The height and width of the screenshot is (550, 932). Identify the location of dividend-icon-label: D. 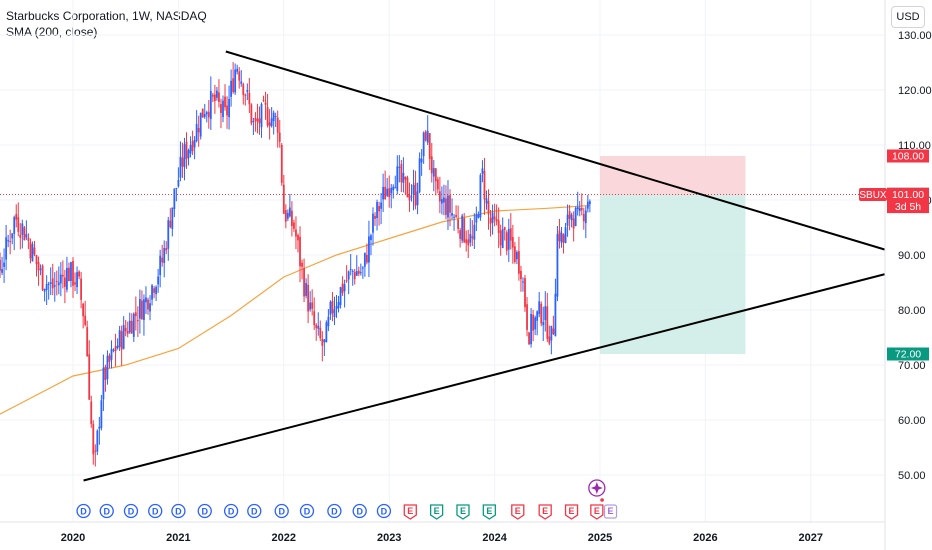
(178, 512).